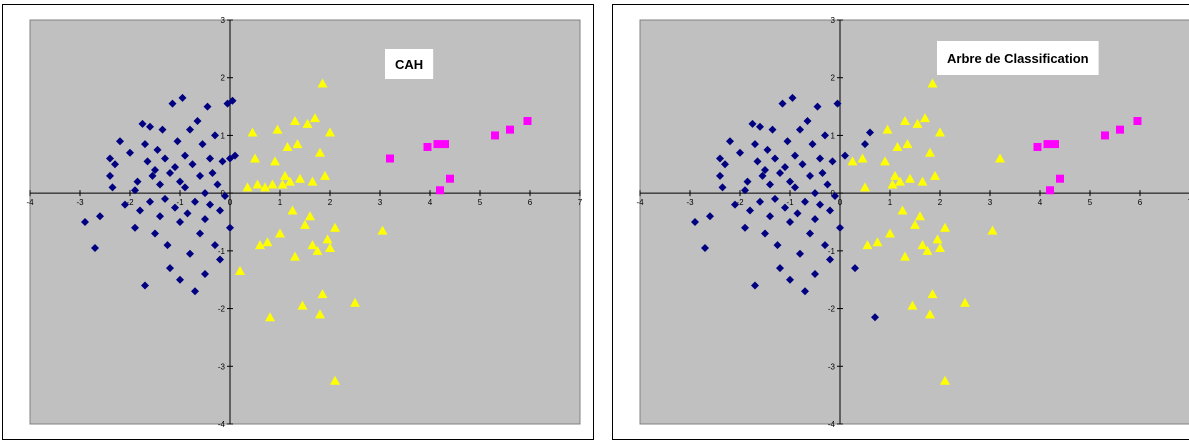  Describe the element at coordinates (430, 202) in the screenshot. I see `x-tick-label: 4` at that location.